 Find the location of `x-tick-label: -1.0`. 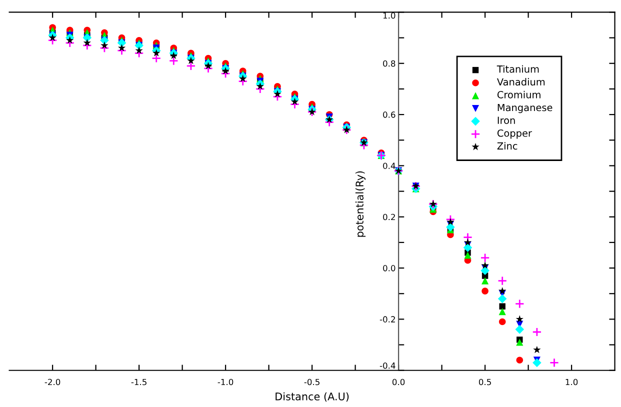

x-tick-label: -1.0 is located at coordinates (226, 382).